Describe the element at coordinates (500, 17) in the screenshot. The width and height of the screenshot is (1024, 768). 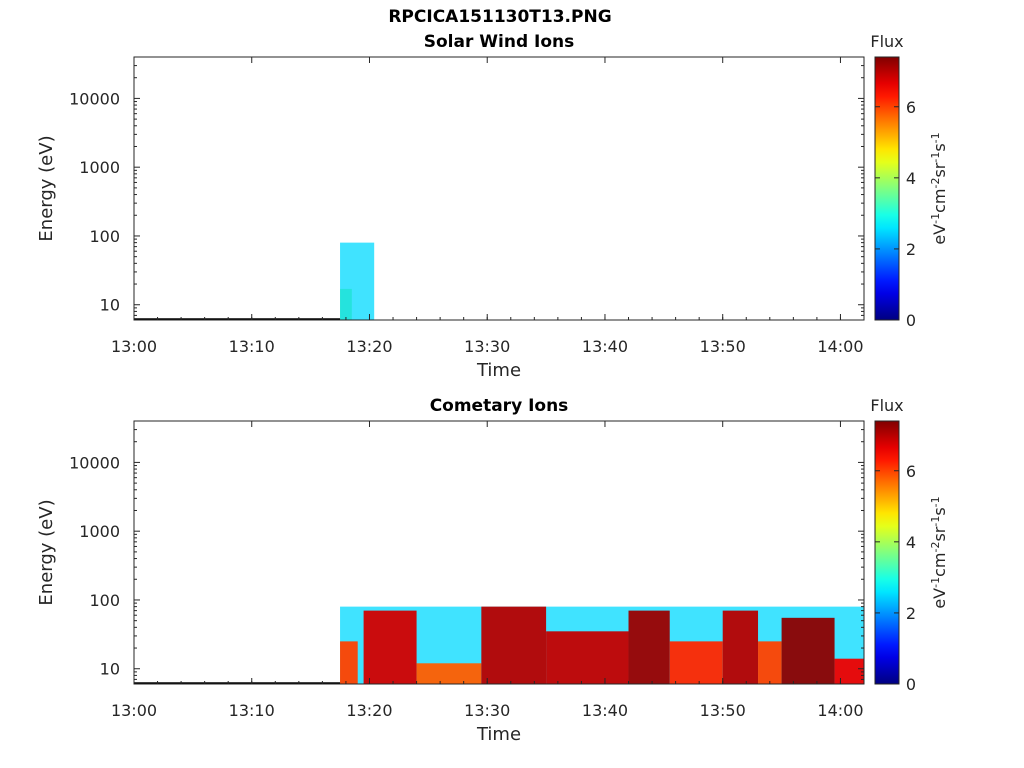
I see `page-title: RPCICA151130T13.PNG` at that location.